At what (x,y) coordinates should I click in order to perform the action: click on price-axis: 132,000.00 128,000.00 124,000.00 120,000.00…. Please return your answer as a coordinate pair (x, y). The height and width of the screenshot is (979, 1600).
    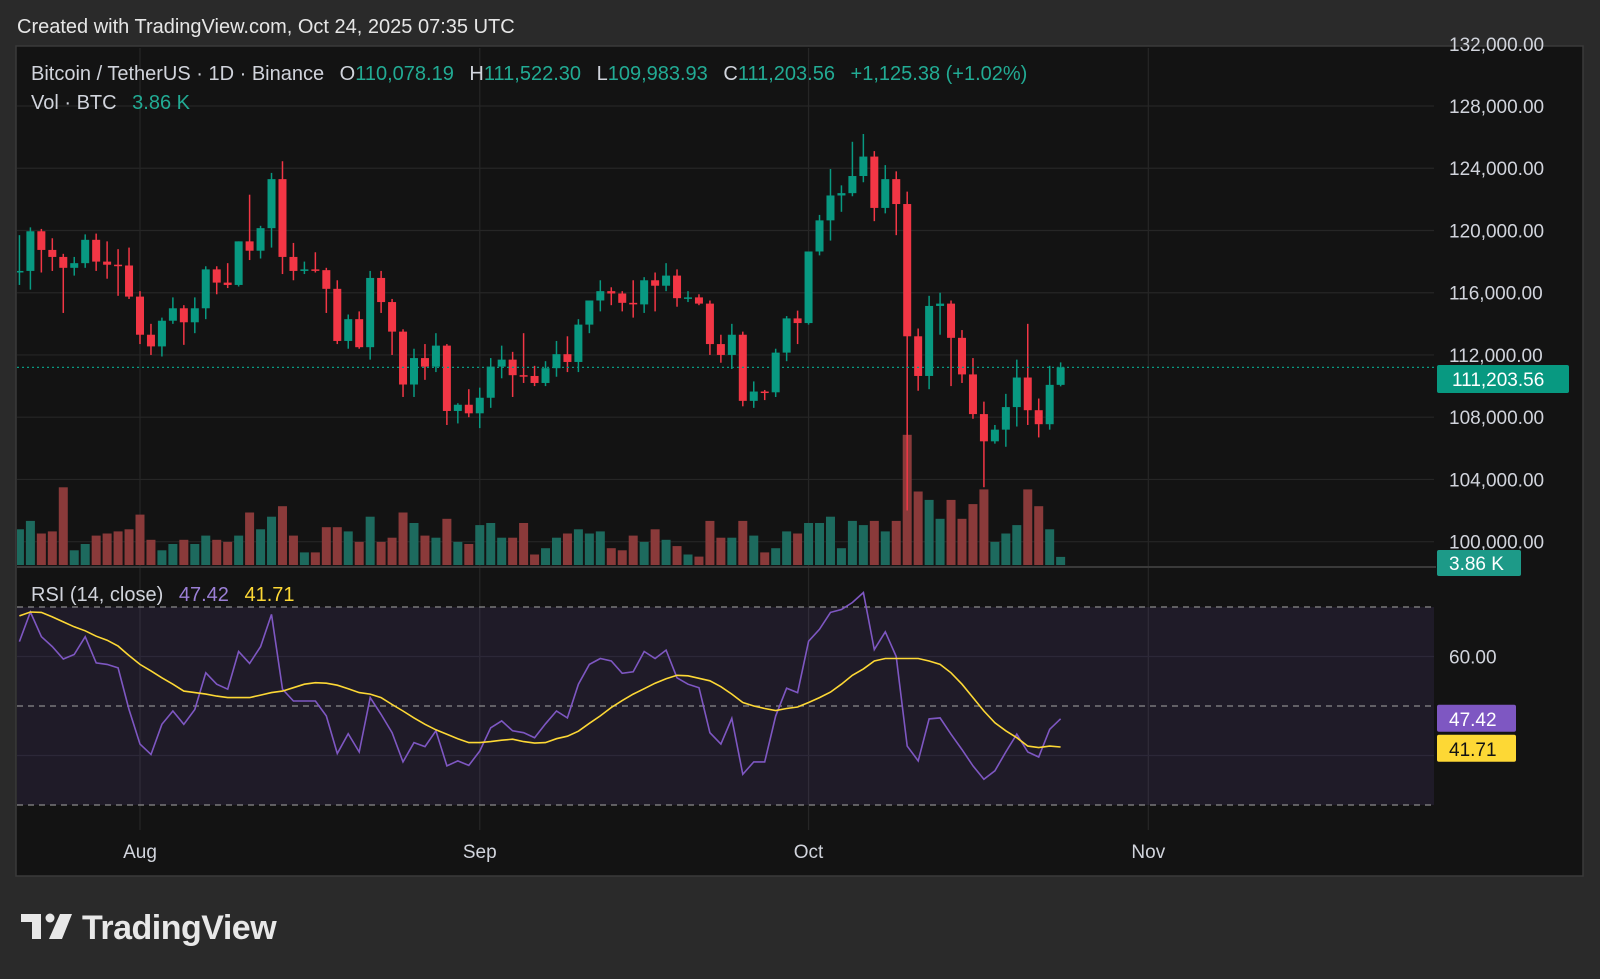
    Looking at the image, I should click on (1496, 294).